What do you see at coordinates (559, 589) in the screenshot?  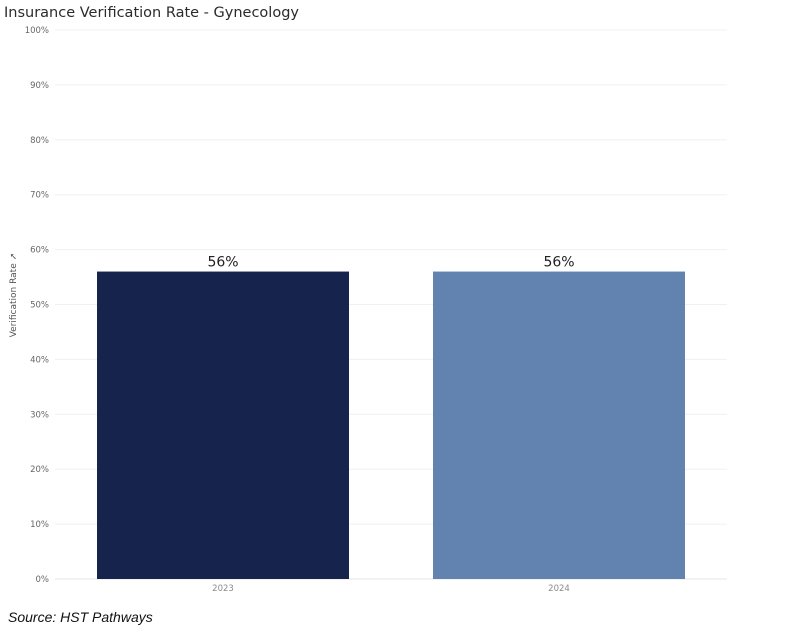 I see `x-tick-label: 2024` at bounding box center [559, 589].